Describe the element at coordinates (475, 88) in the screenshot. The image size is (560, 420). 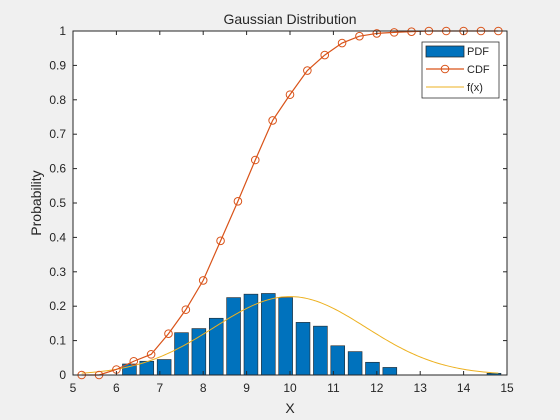
I see `legend-fx-label: f(x)` at that location.